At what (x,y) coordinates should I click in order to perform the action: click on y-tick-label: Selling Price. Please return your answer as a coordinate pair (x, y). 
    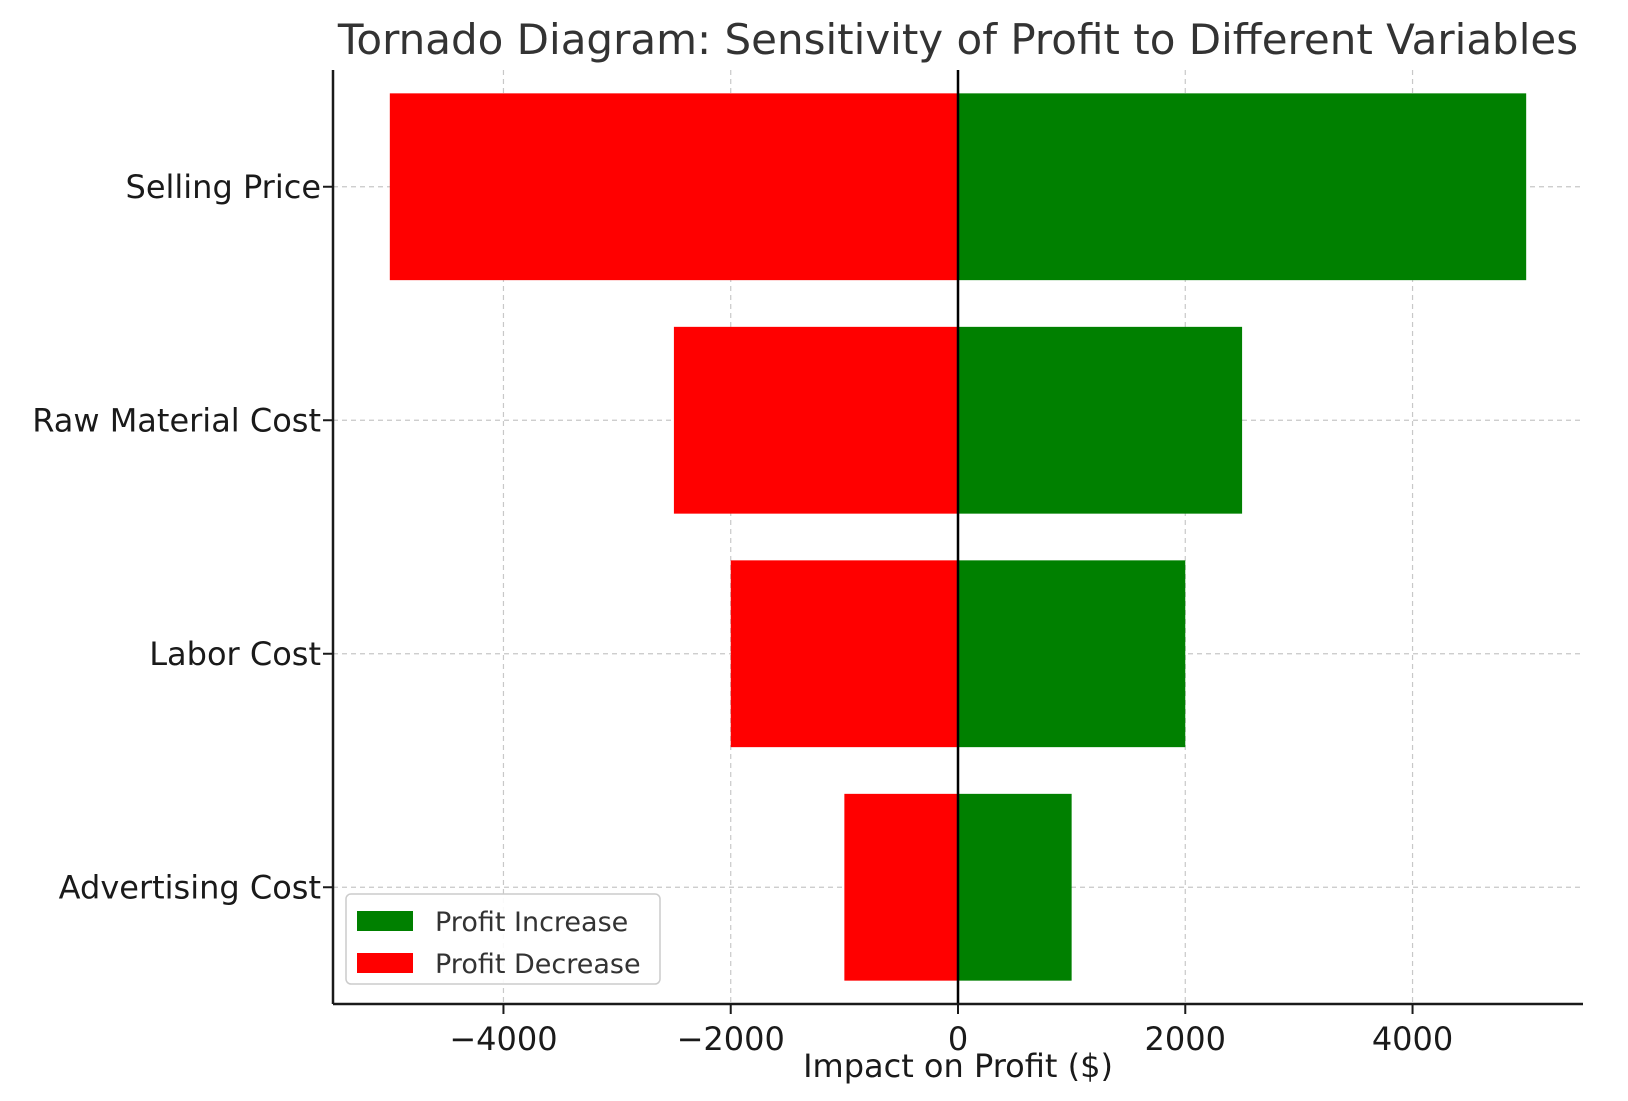
    Looking at the image, I should click on (224, 187).